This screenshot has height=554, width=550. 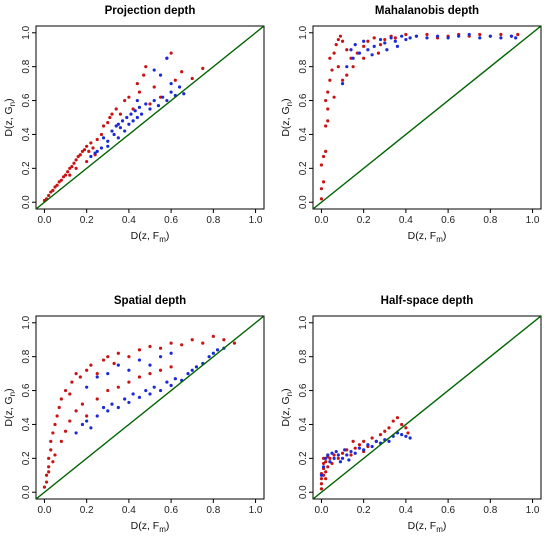 What do you see at coordinates (145, 526) in the screenshot?
I see `x-axis-label-main: D(z, F` at bounding box center [145, 526].